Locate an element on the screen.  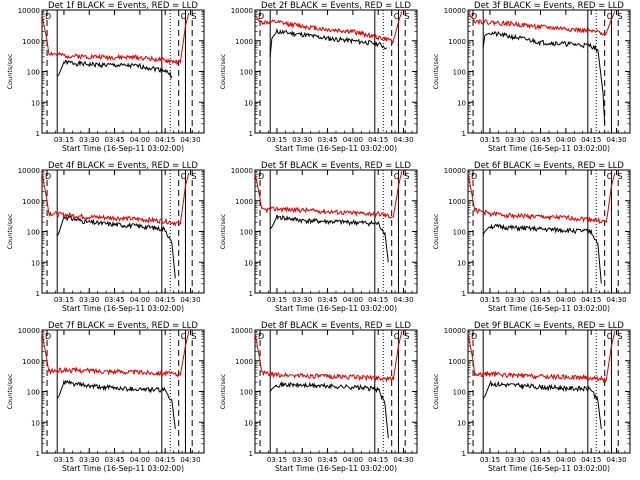
chart-title: Det 7f BLACK = Events, RED = LLD is located at coordinates (123, 326).